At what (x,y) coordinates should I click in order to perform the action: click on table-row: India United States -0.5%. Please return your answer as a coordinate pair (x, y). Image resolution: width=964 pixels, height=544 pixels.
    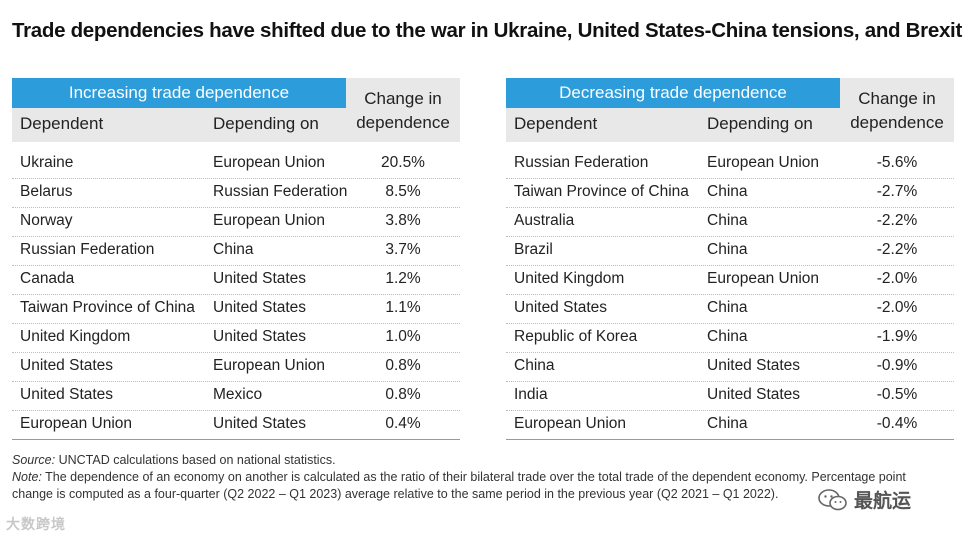
    Looking at the image, I should click on (730, 396).